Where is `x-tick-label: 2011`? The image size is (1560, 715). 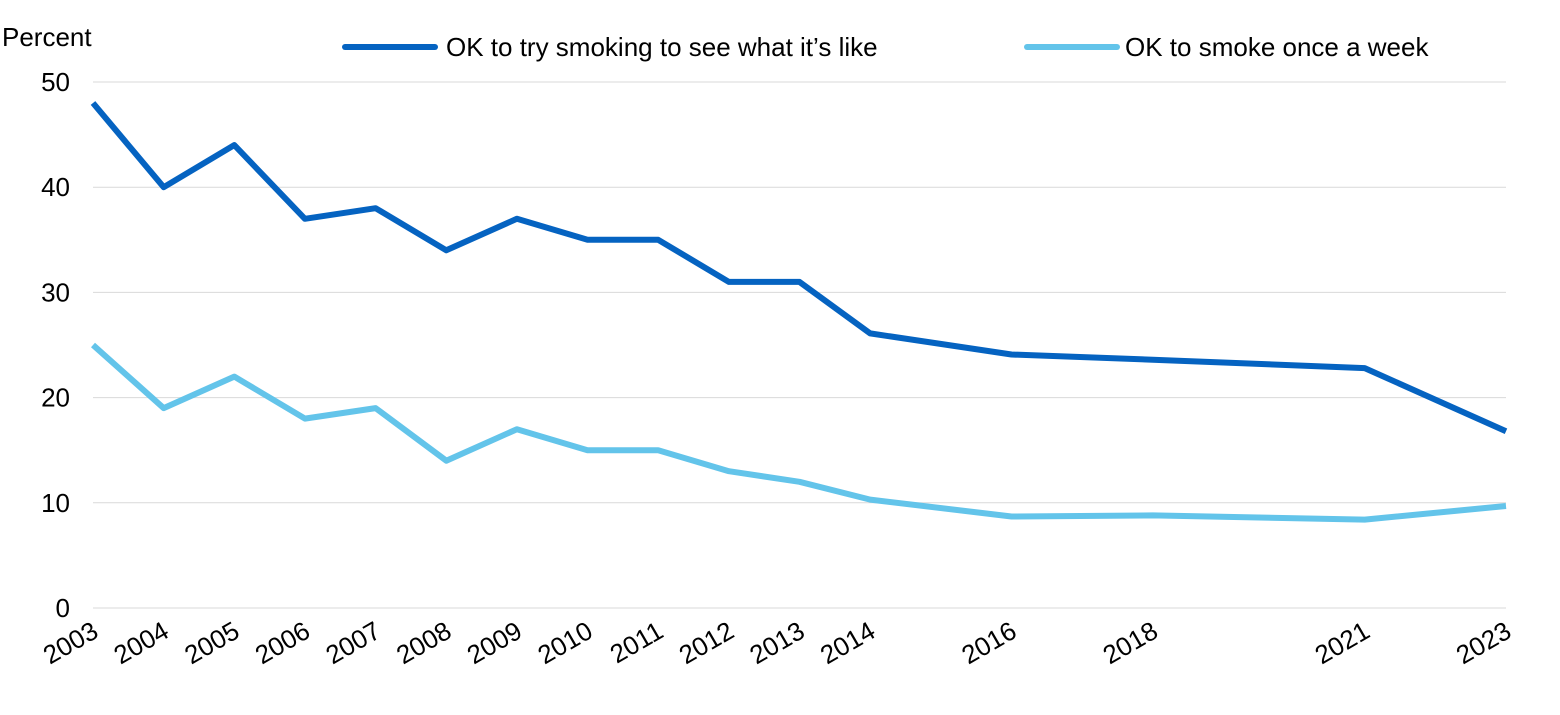
x-tick-label: 2011 is located at coordinates (636, 642).